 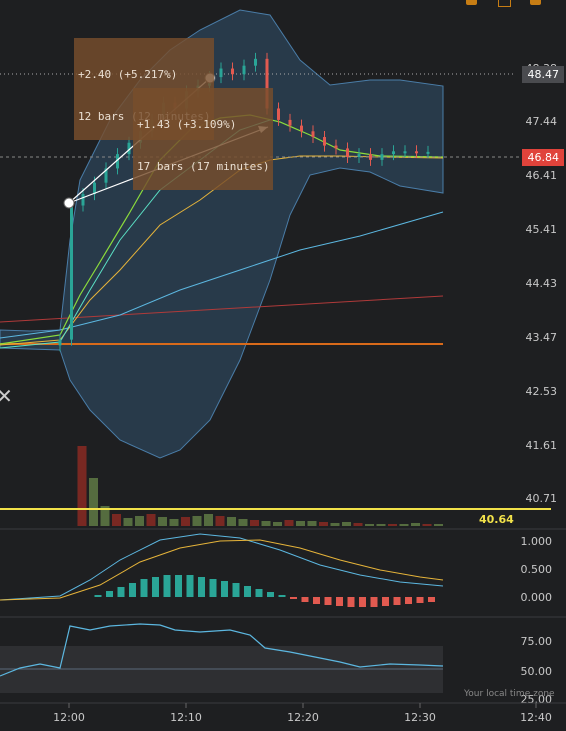 I want to click on macd-tick-label: 0.500, so click(x=537, y=569).